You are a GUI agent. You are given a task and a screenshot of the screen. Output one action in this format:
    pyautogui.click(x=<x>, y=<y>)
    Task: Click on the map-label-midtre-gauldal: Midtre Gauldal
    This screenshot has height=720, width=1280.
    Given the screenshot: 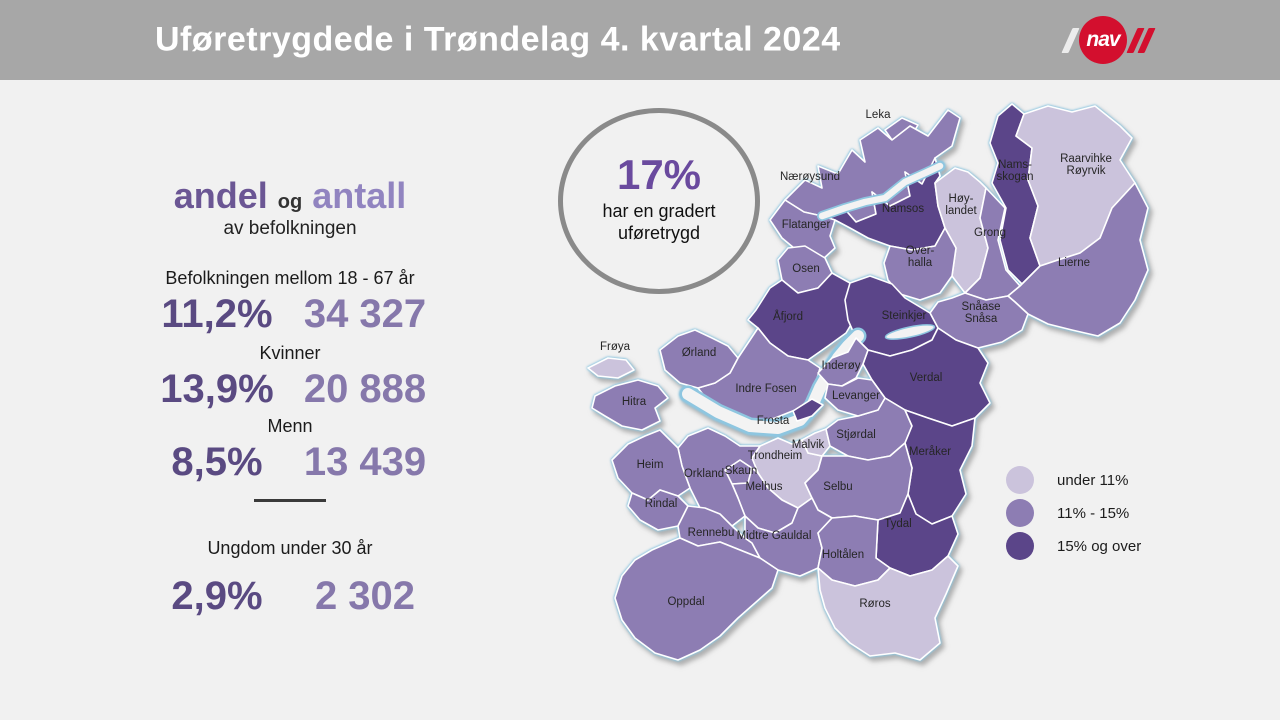 What is the action you would take?
    pyautogui.click(x=774, y=536)
    